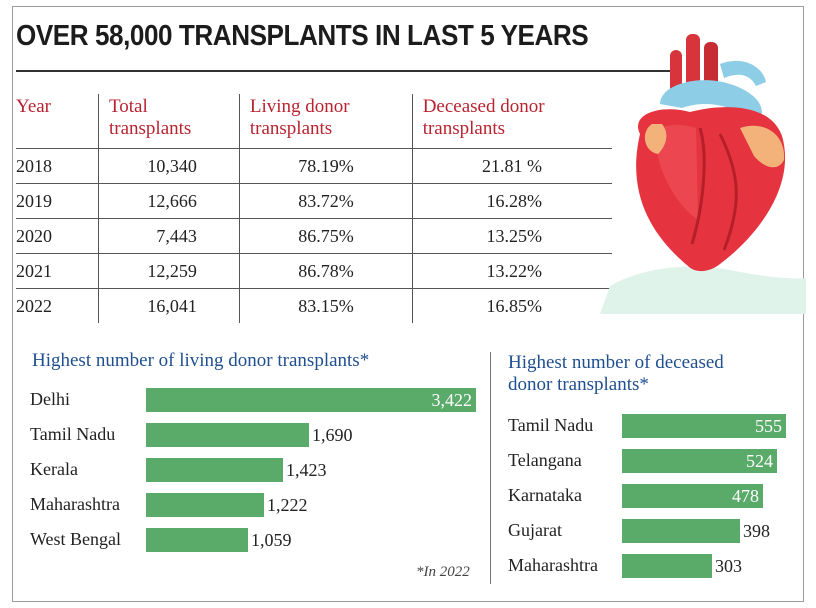 This screenshot has height=608, width=816. Describe the element at coordinates (57, 271) in the screenshot. I see `cell-year: 2021` at that location.